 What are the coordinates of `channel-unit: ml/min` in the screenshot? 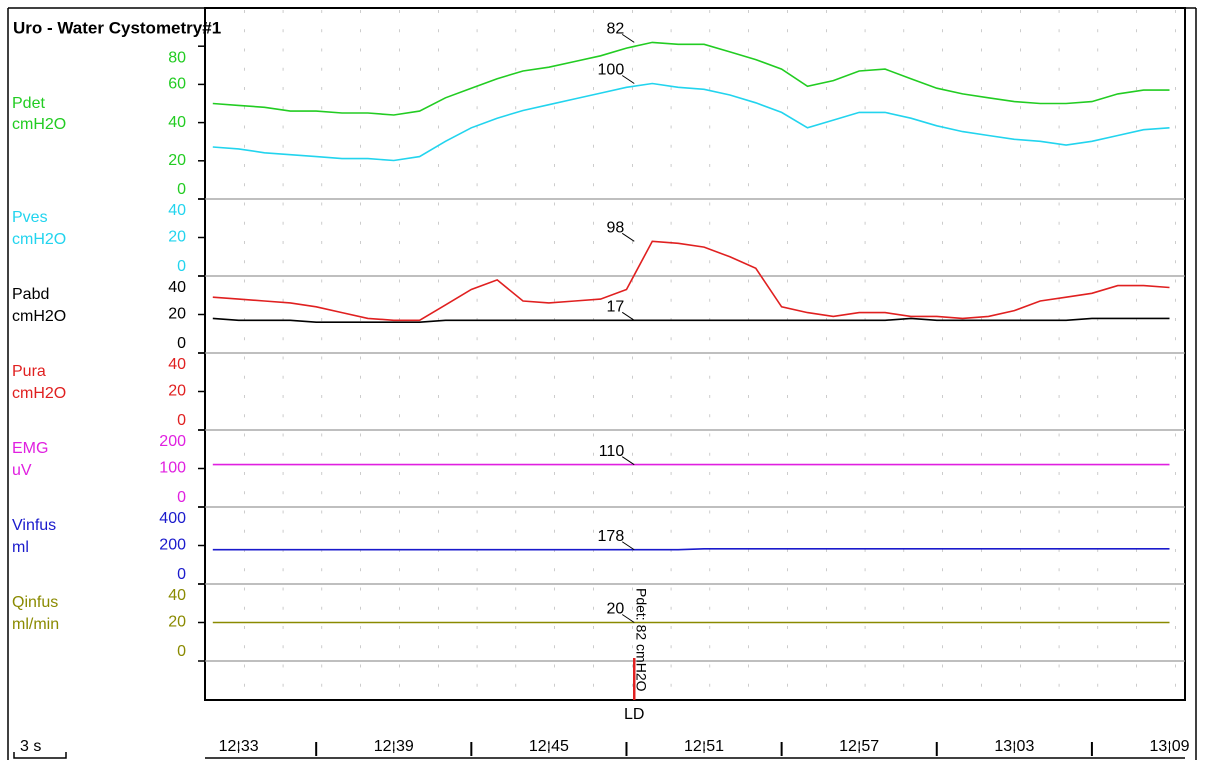 It's located at (35, 624).